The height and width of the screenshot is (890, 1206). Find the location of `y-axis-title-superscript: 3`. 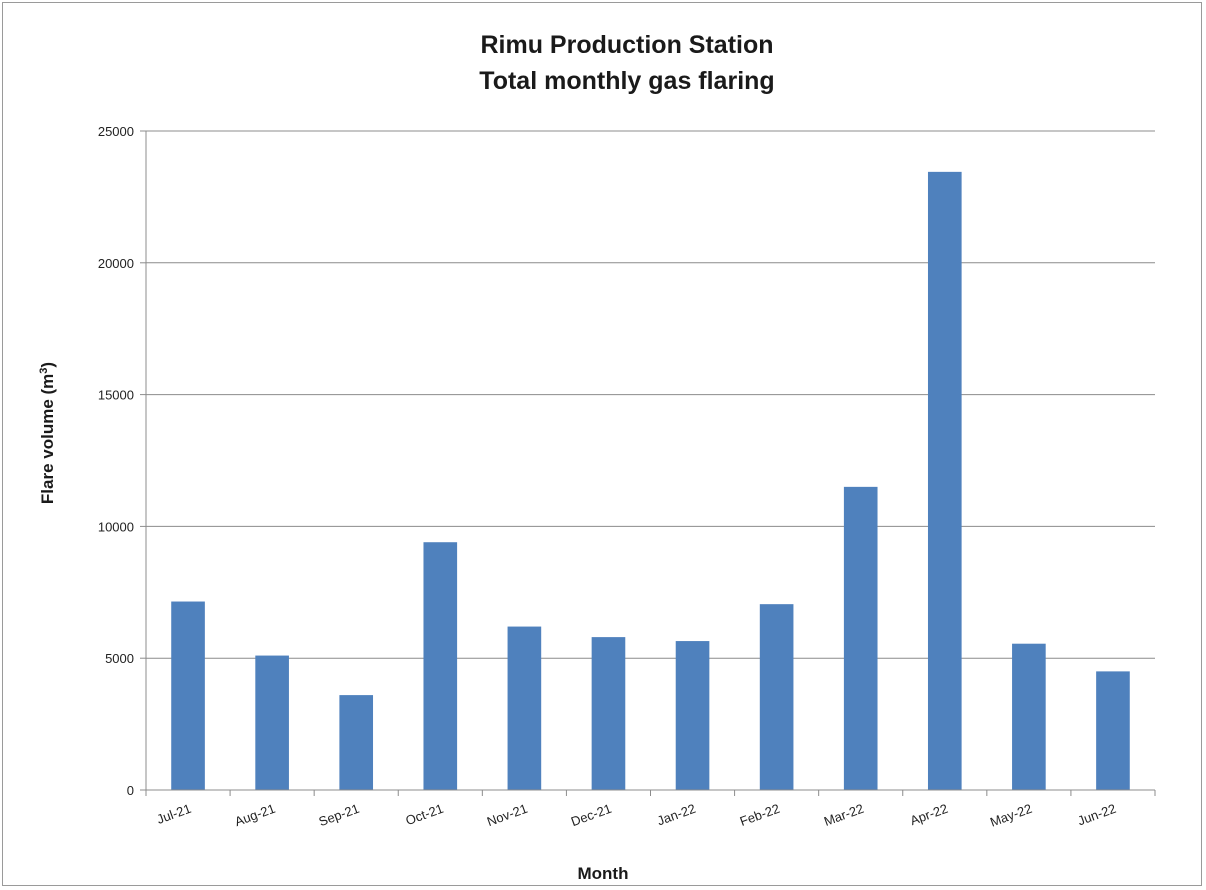

y-axis-title-superscript: 3 is located at coordinates (44, 371).